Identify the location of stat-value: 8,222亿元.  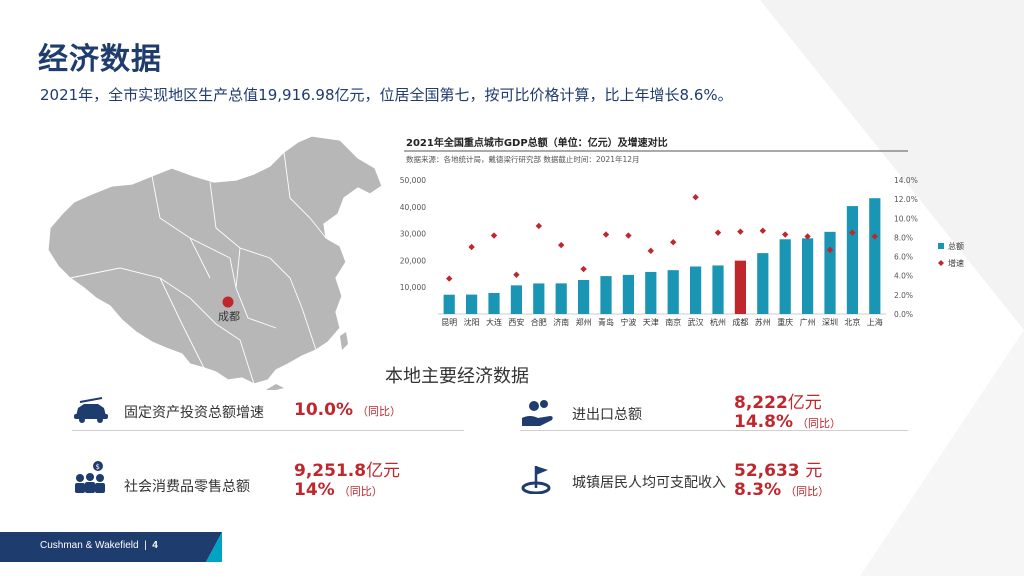
(778, 403).